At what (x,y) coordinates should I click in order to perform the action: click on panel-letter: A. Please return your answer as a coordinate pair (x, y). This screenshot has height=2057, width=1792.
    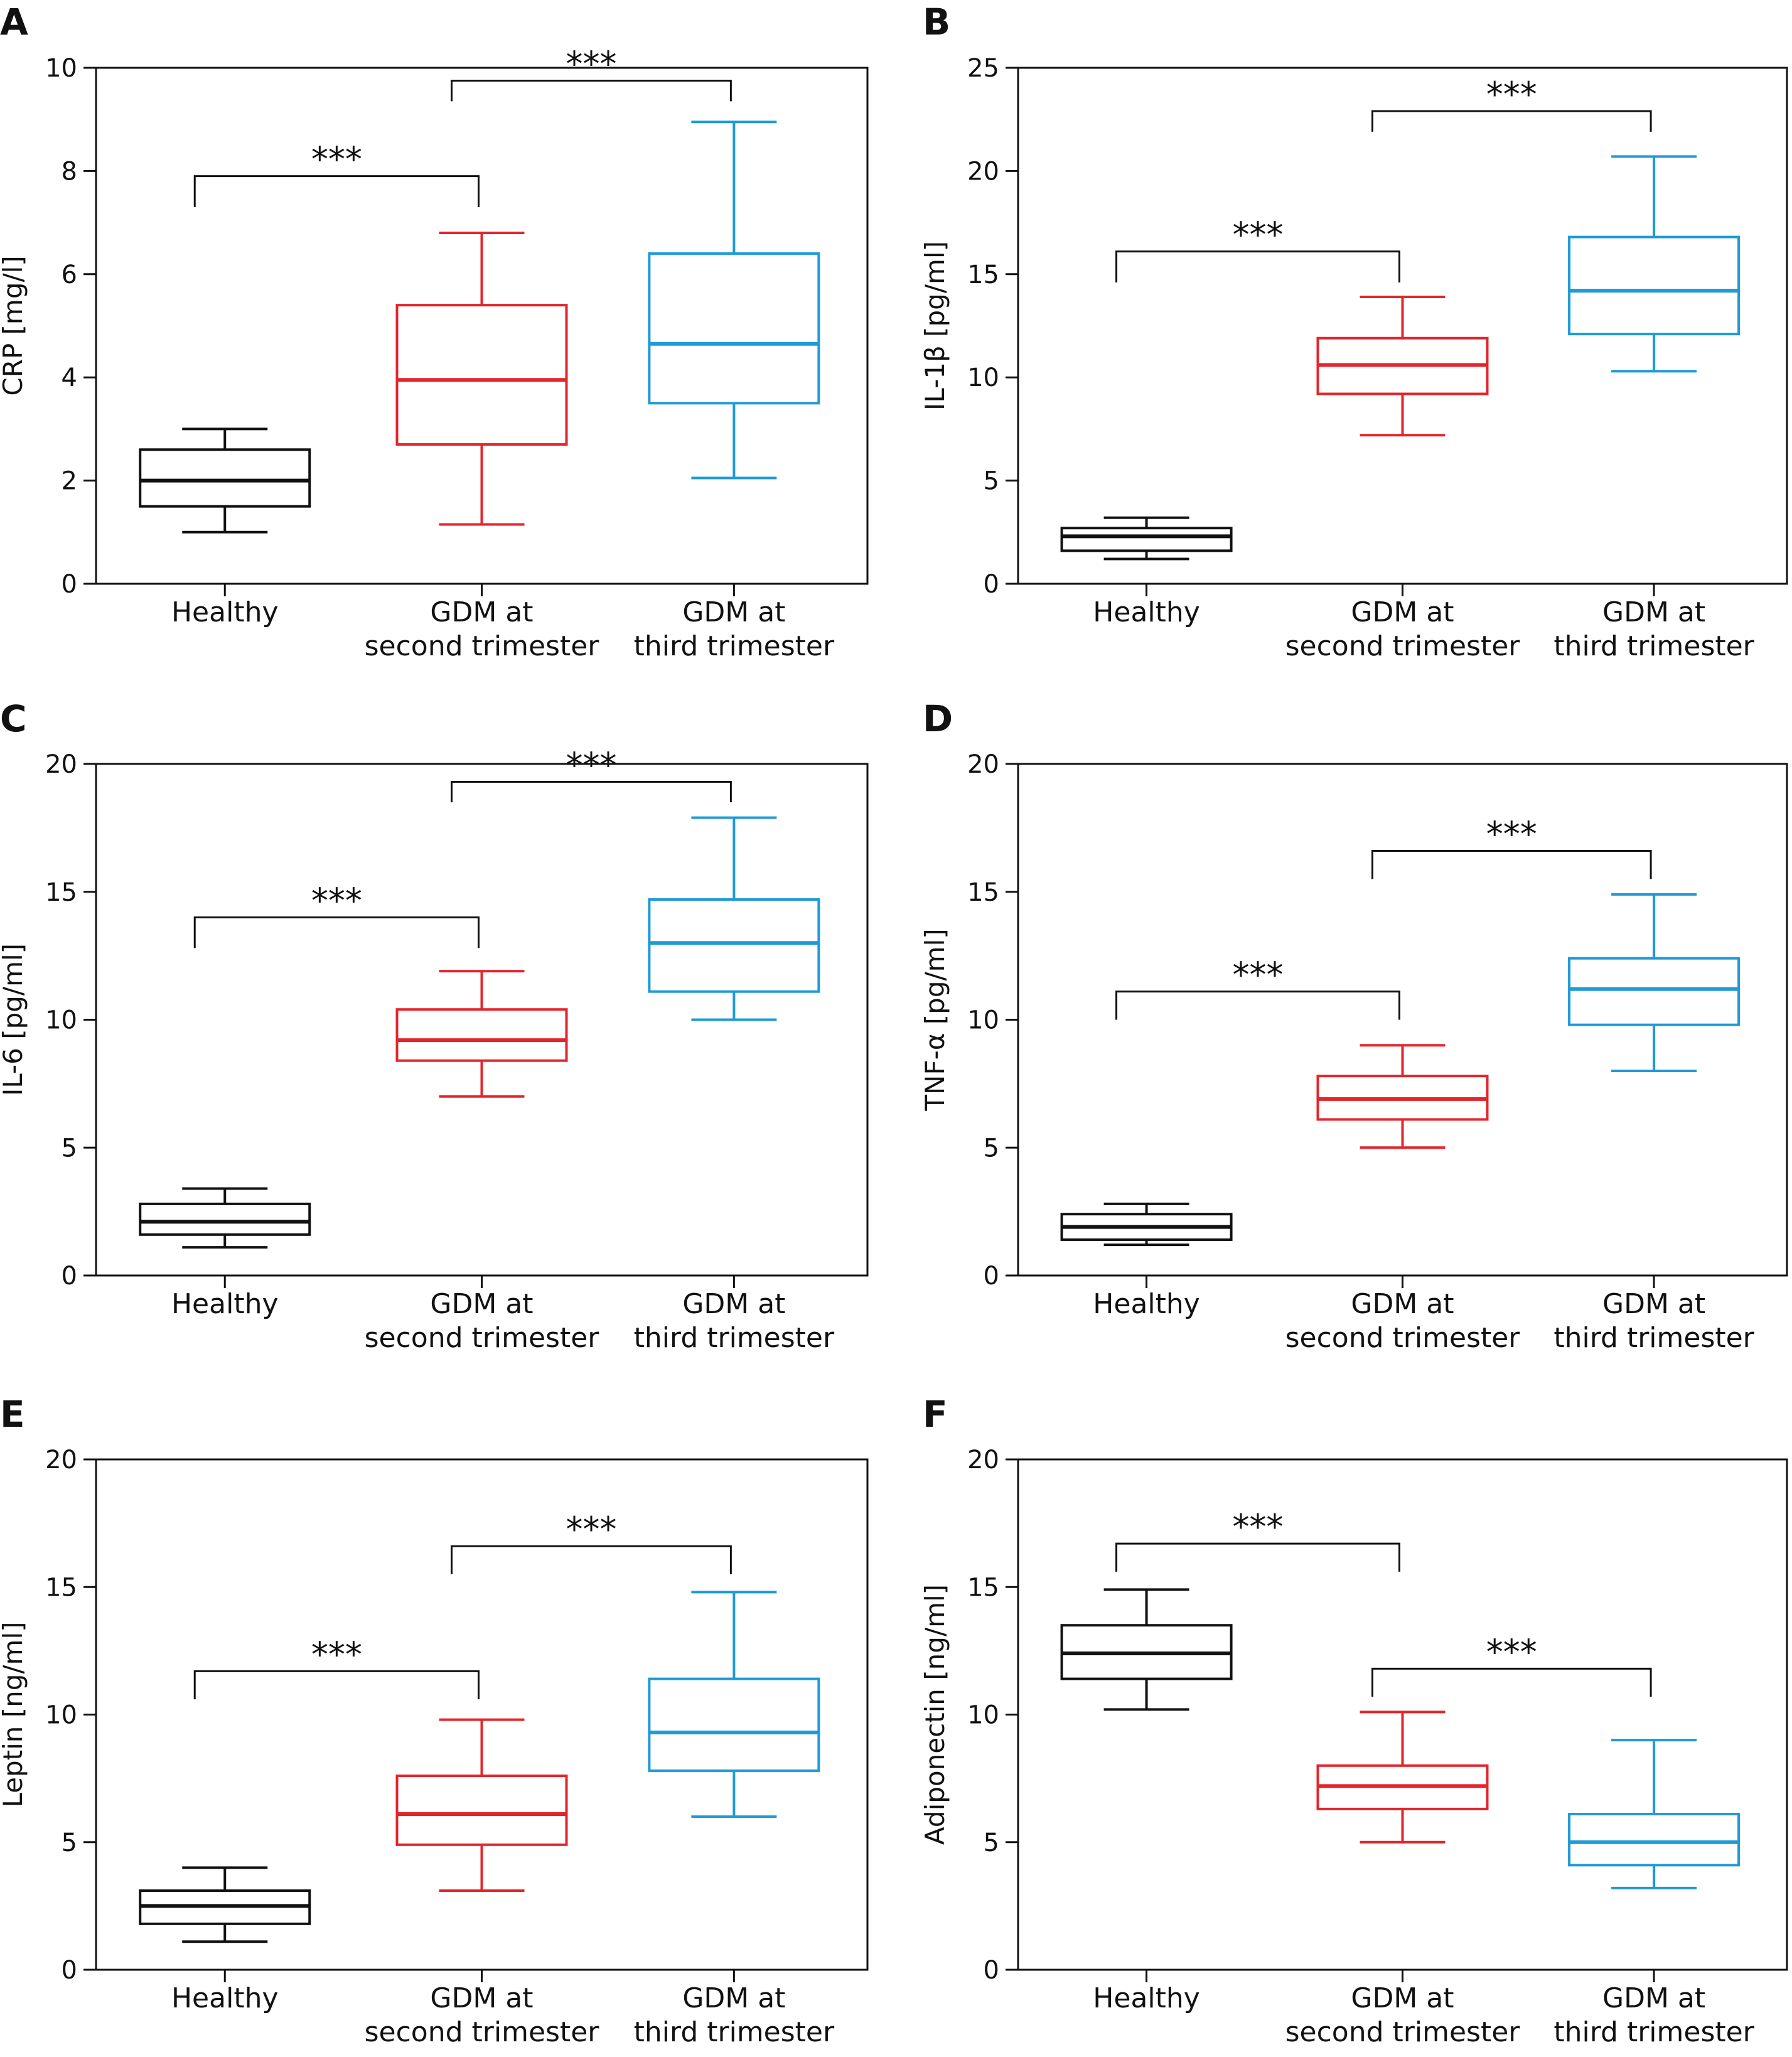
    Looking at the image, I should click on (14, 22).